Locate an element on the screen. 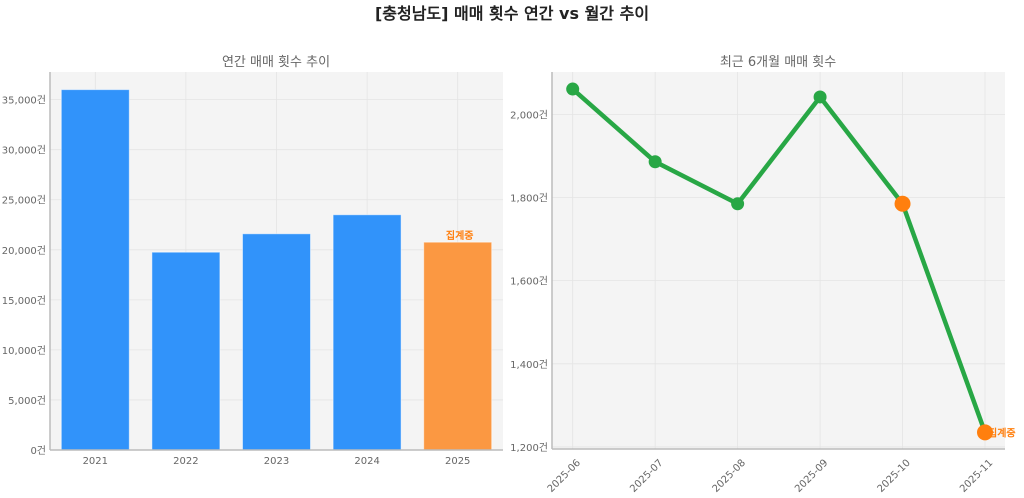 This screenshot has height=498, width=1024. x-tick-label: 2025 is located at coordinates (457, 461).